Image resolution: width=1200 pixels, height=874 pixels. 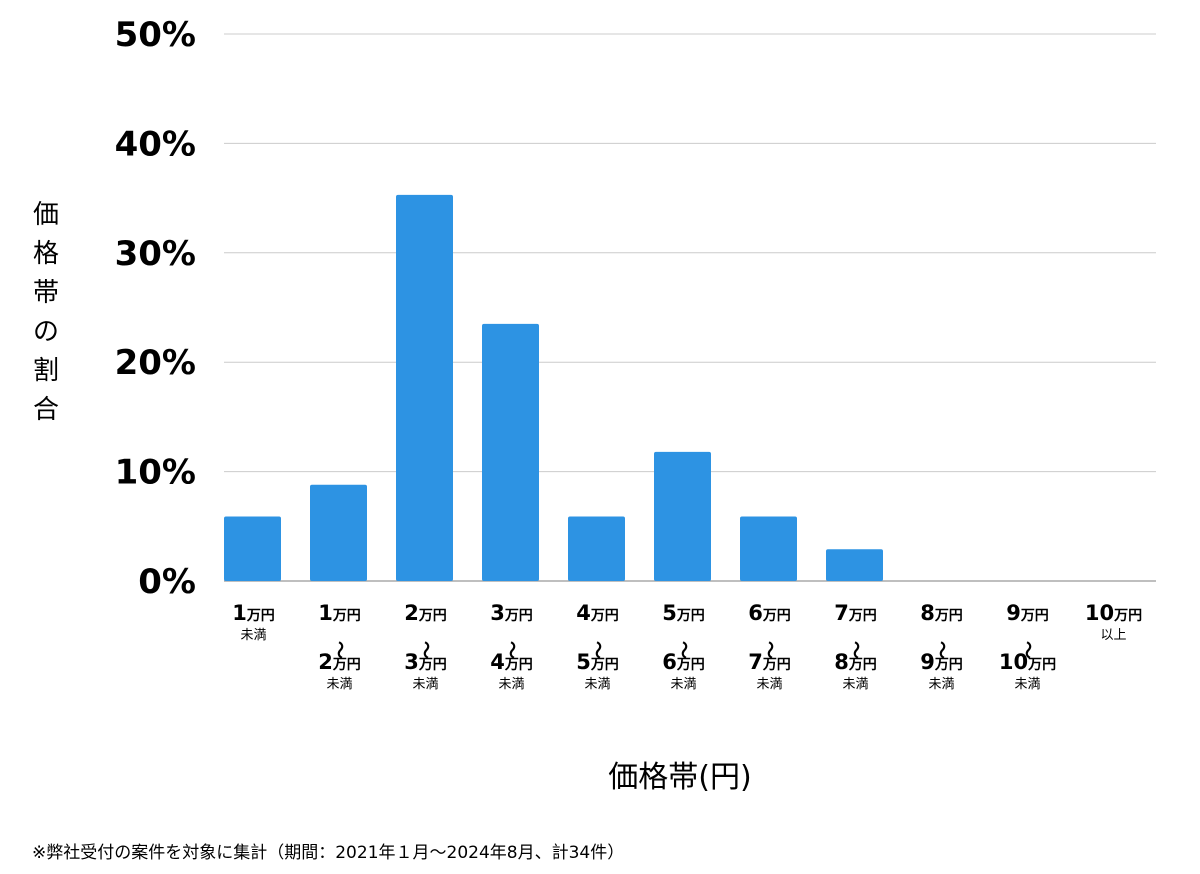 I want to click on y-axis-label-char: 価, so click(x=45, y=215).